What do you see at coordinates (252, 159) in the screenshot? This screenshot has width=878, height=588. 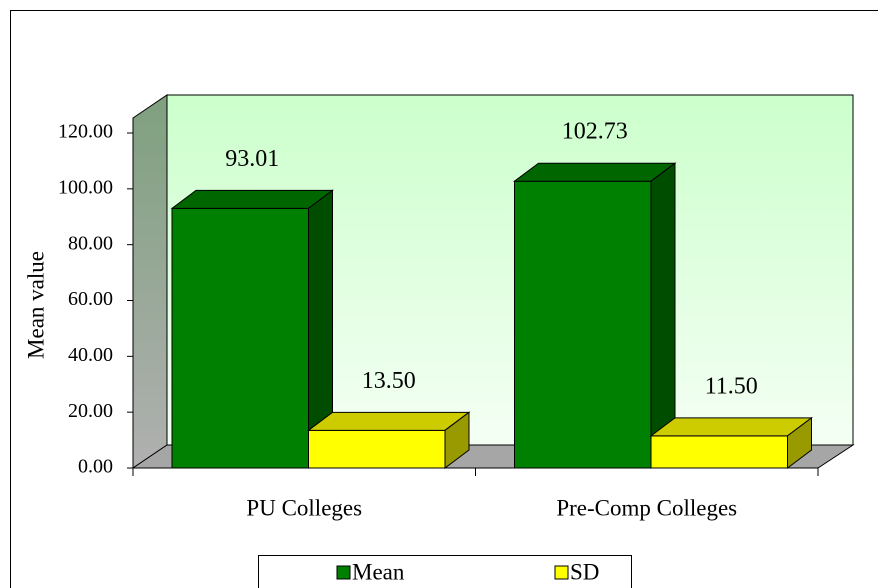 I see `data-label: 93.01` at bounding box center [252, 159].